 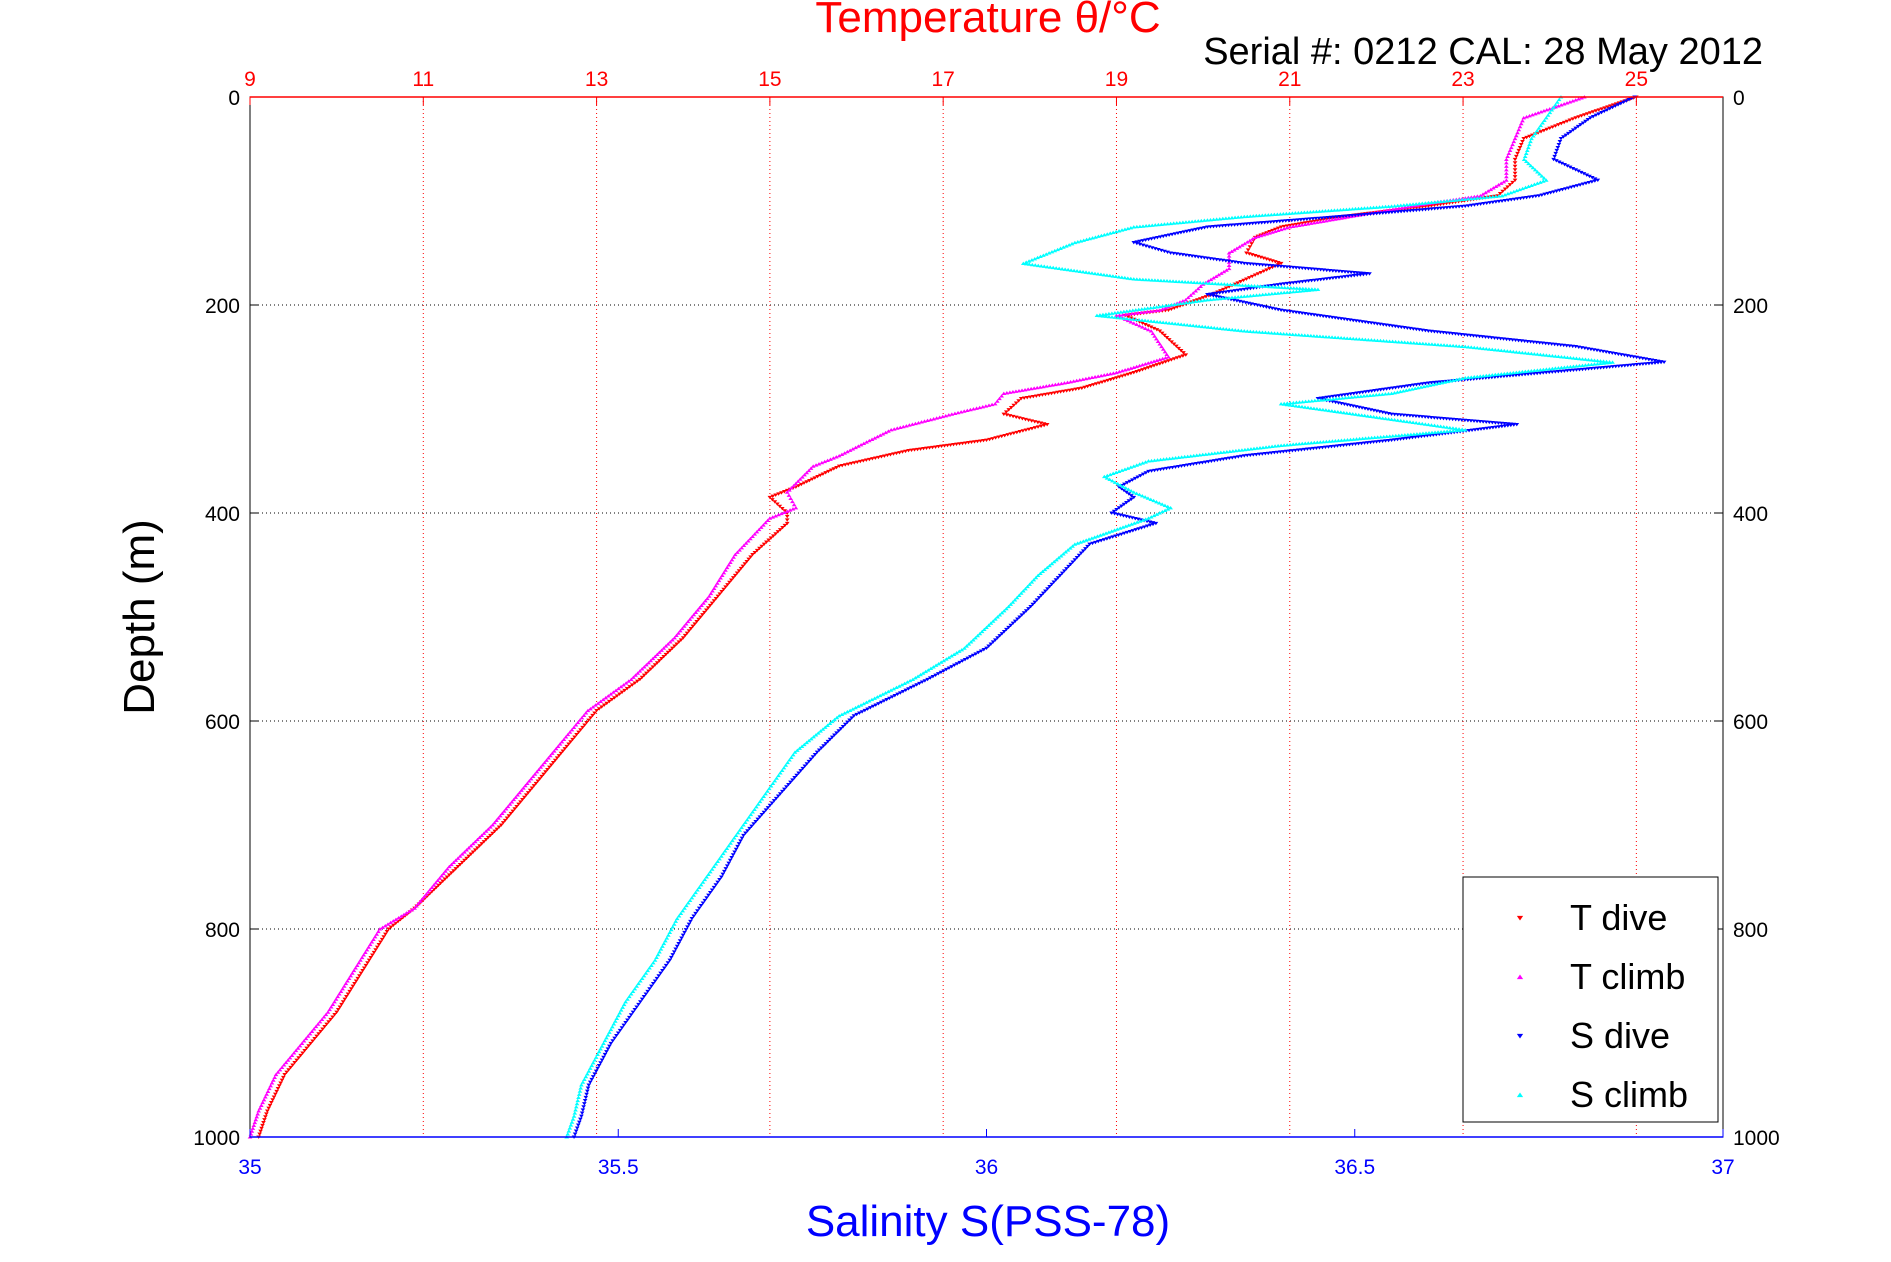 What do you see at coordinates (1629, 1094) in the screenshot?
I see `legend-label-s-climb: S climb` at bounding box center [1629, 1094].